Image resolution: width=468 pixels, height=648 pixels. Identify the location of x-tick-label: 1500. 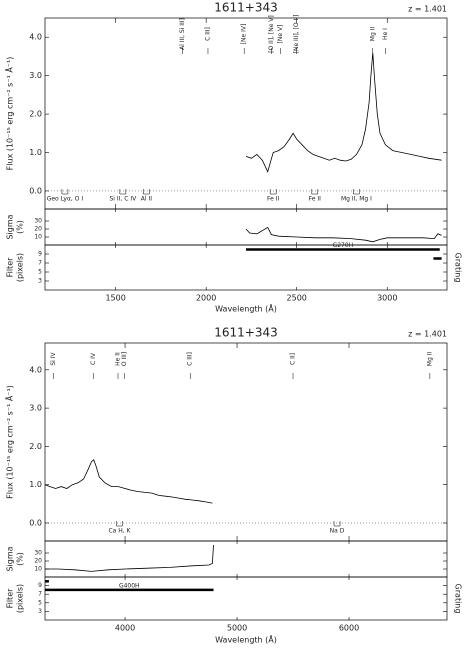
(115, 298).